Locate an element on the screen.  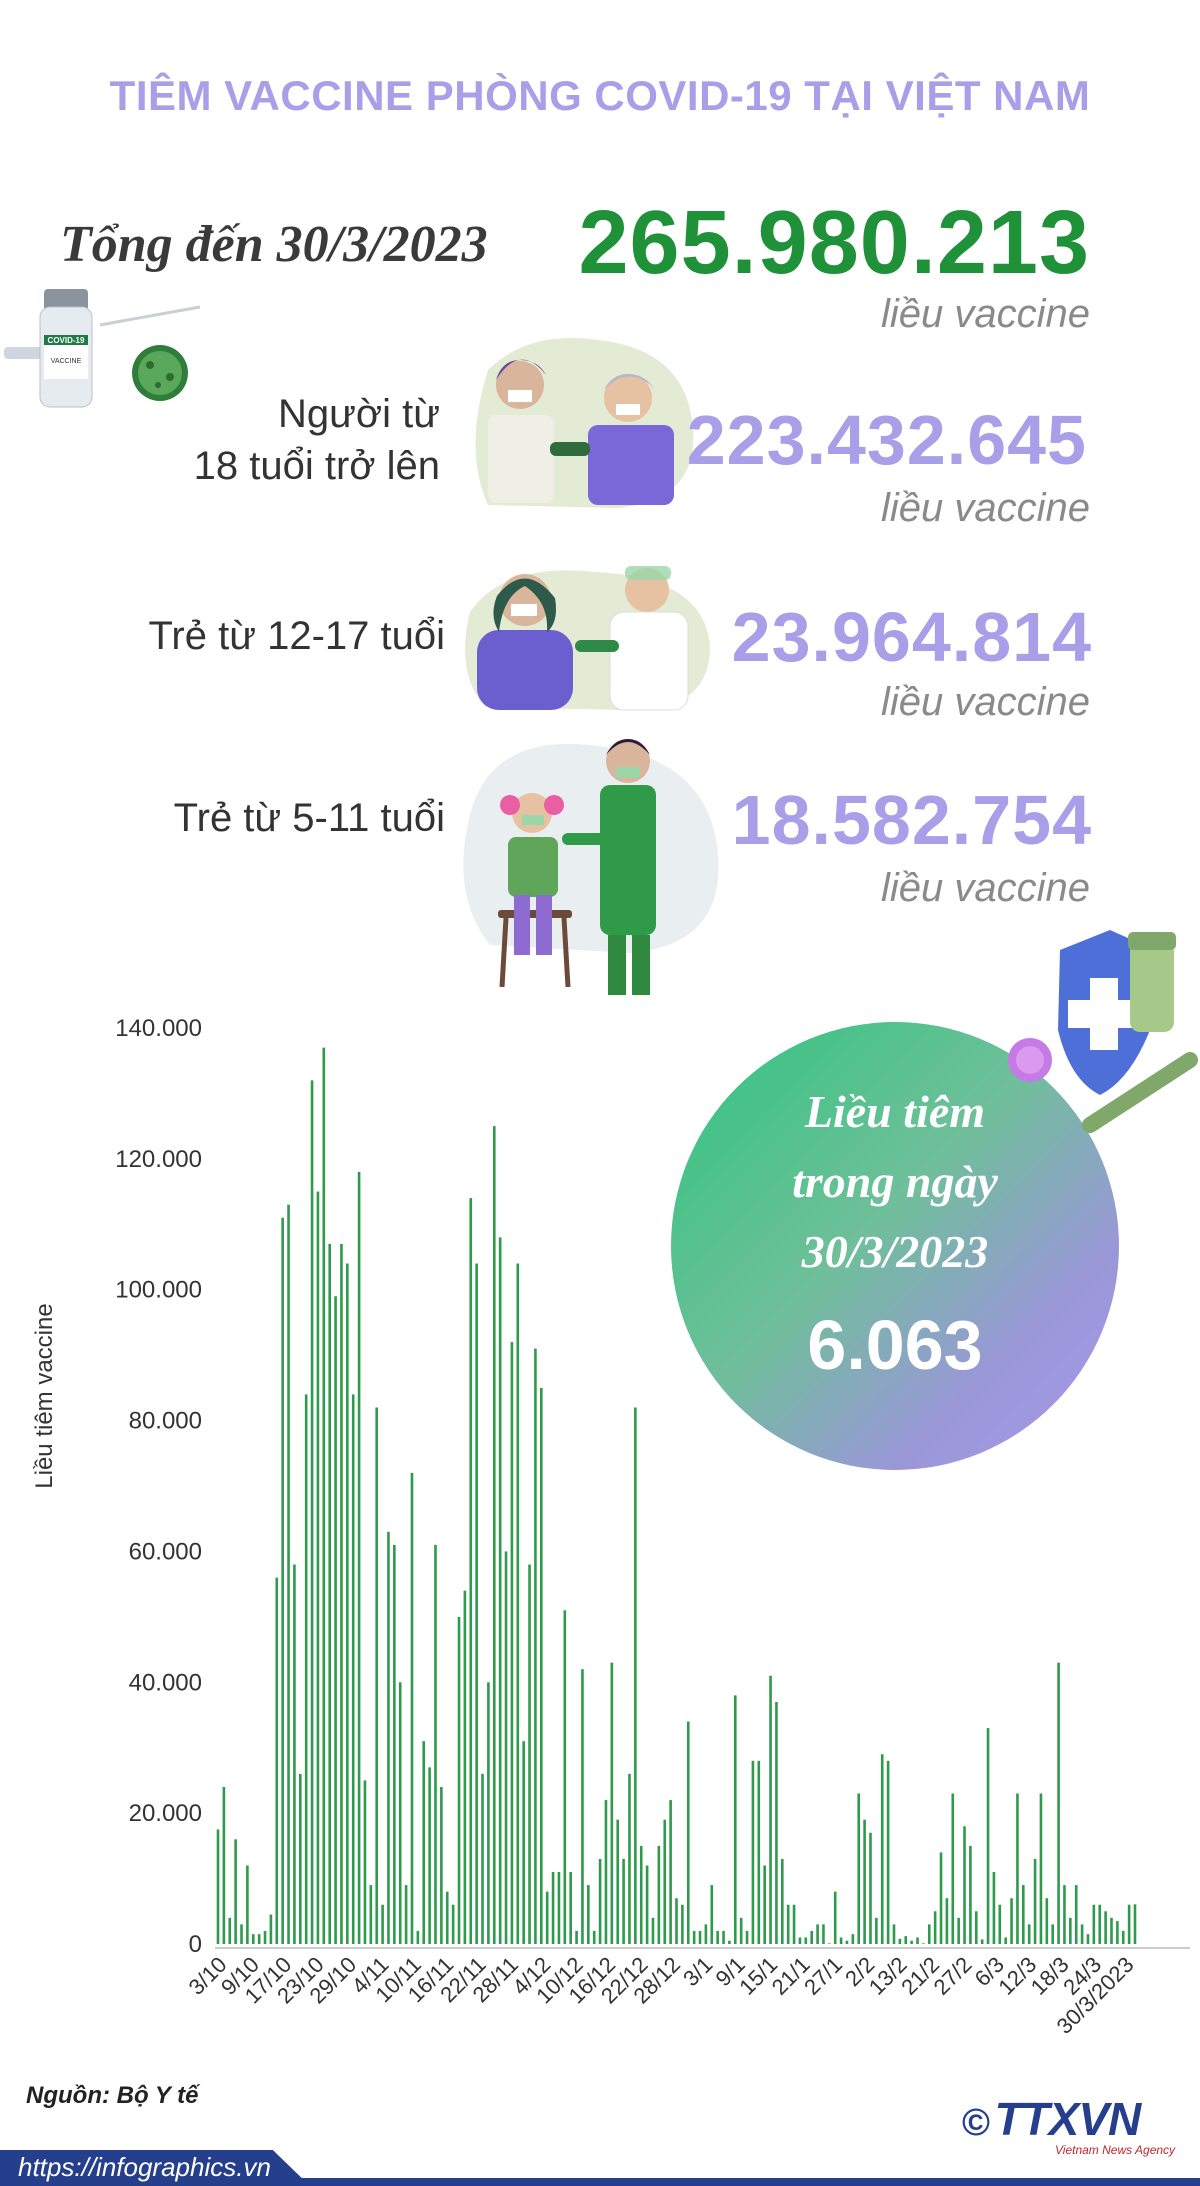
y-tick-label: 0 is located at coordinates (195, 1944).